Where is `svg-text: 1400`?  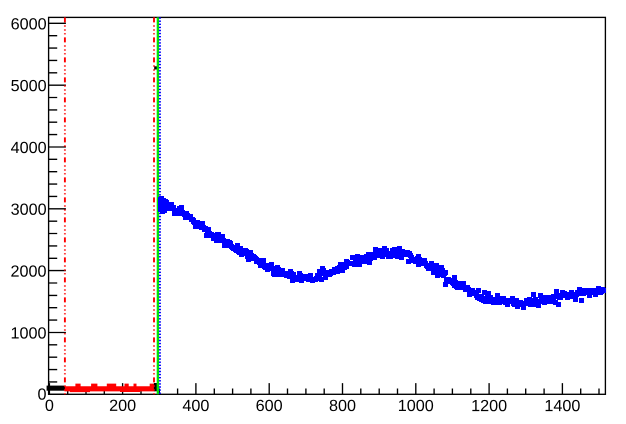
svg-text: 1400 is located at coordinates (562, 406).